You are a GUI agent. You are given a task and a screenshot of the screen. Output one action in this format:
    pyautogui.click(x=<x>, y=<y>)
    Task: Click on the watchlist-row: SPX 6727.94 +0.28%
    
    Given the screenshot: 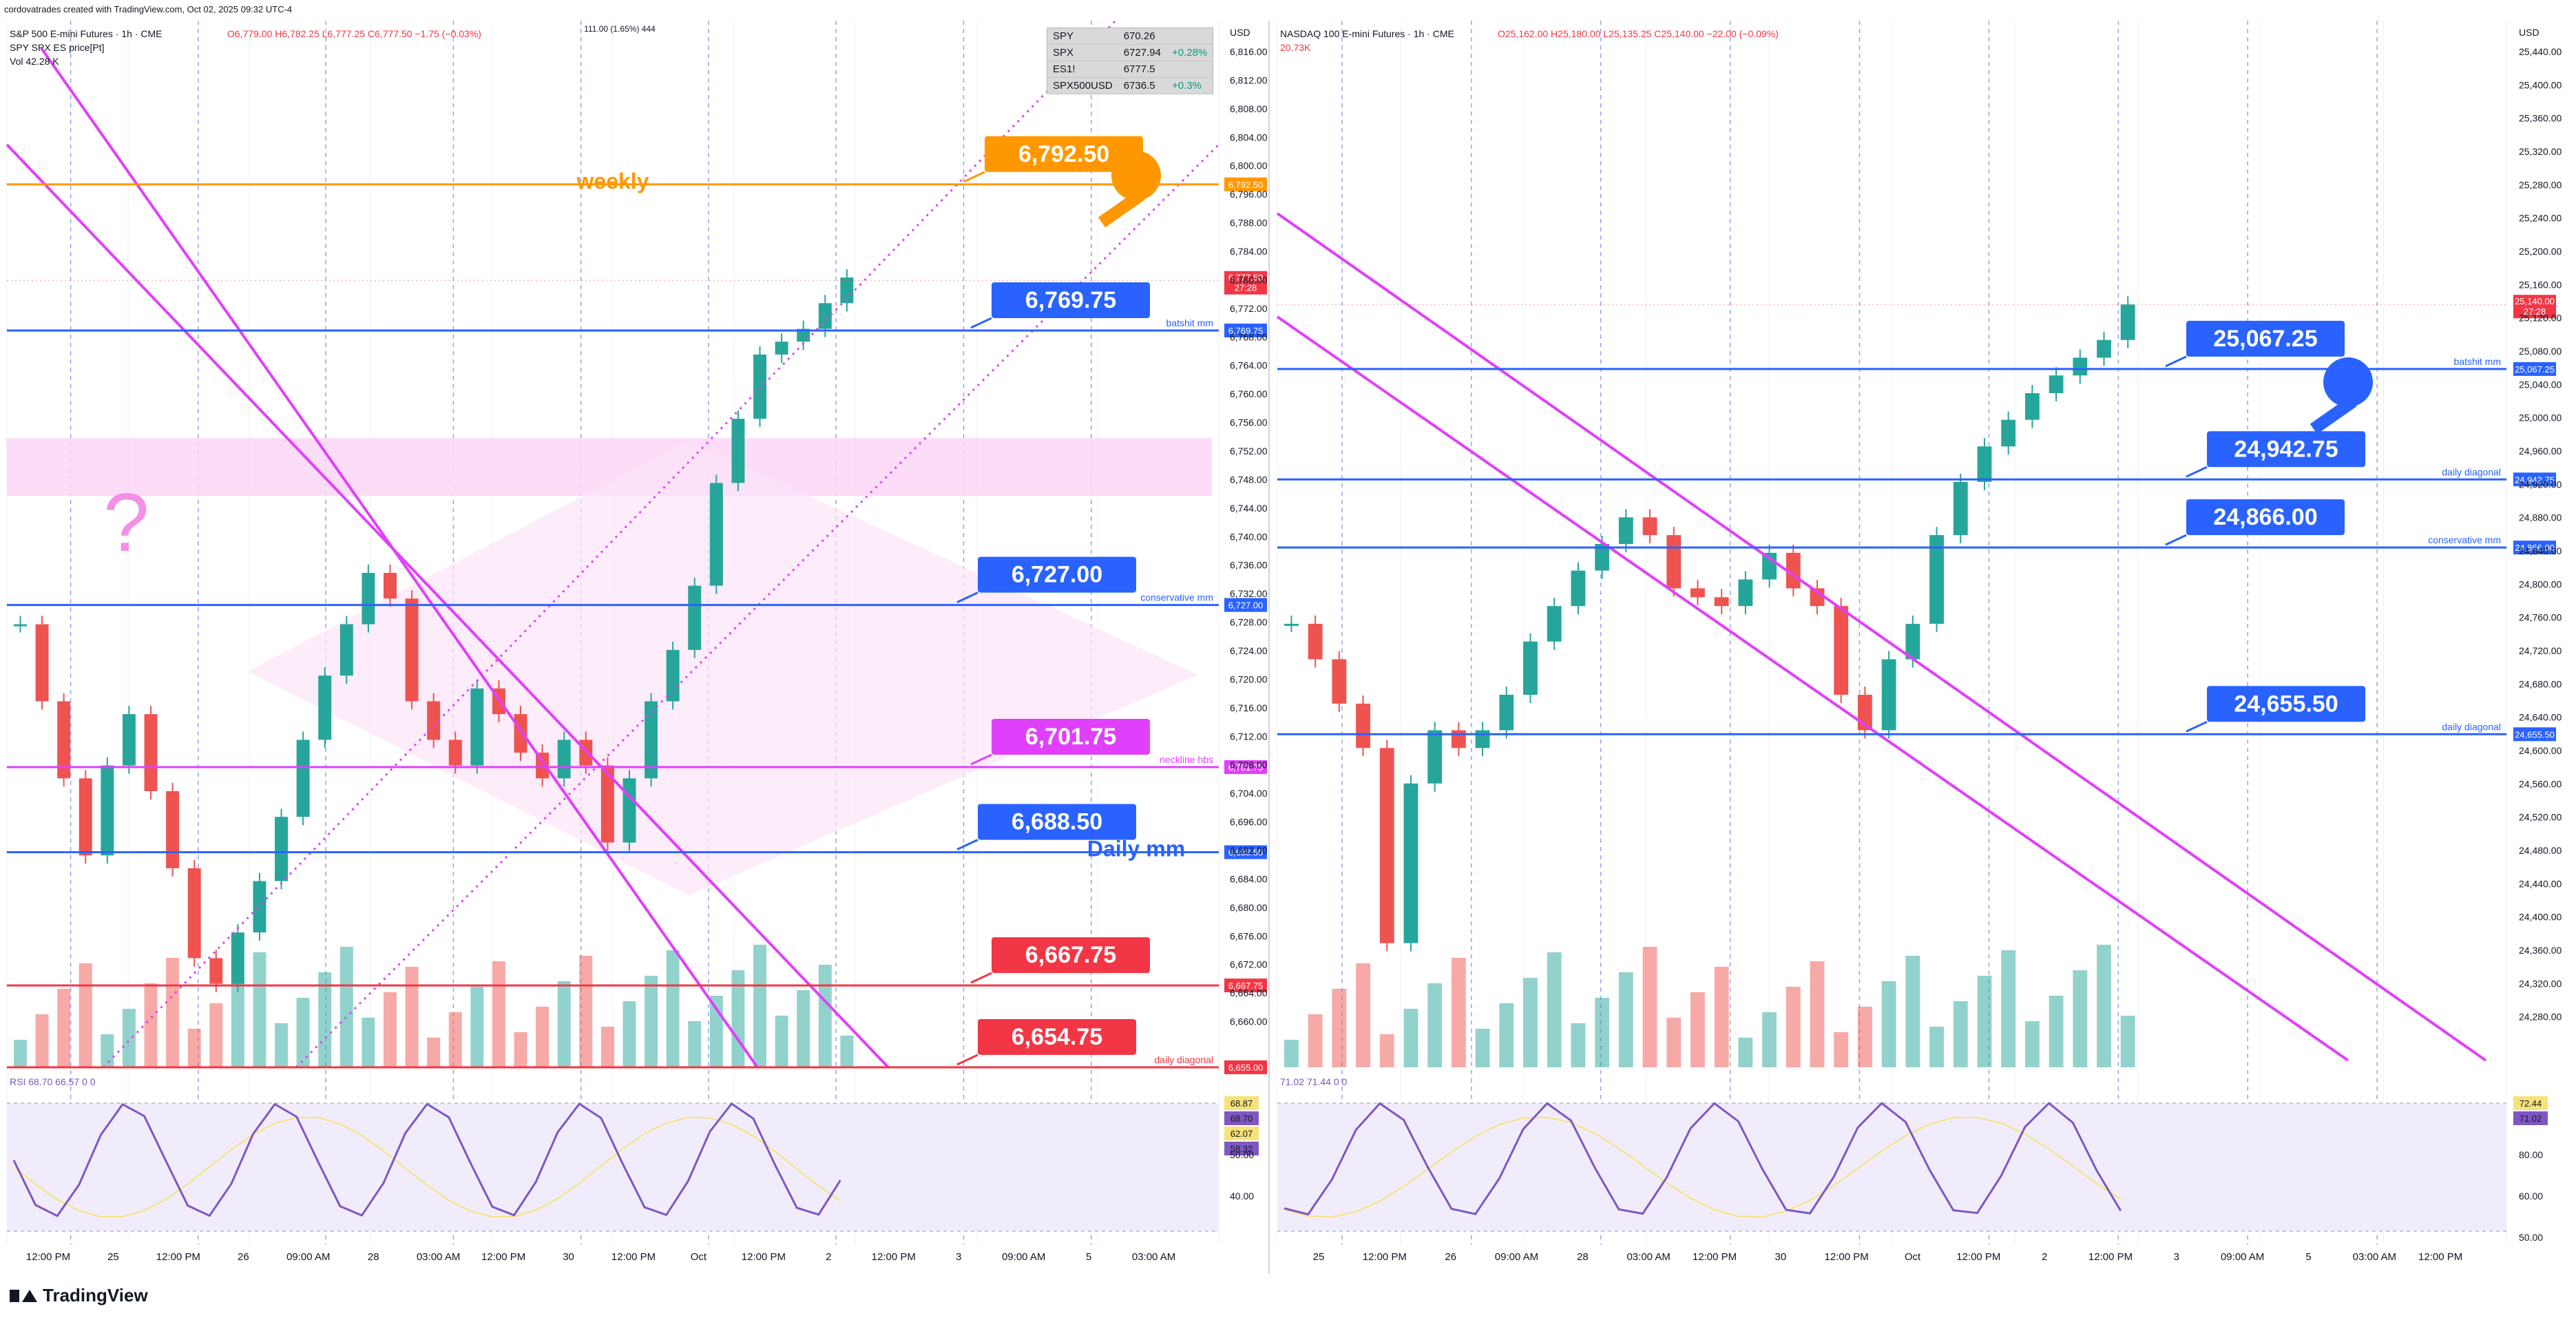 What is the action you would take?
    pyautogui.click(x=1130, y=52)
    